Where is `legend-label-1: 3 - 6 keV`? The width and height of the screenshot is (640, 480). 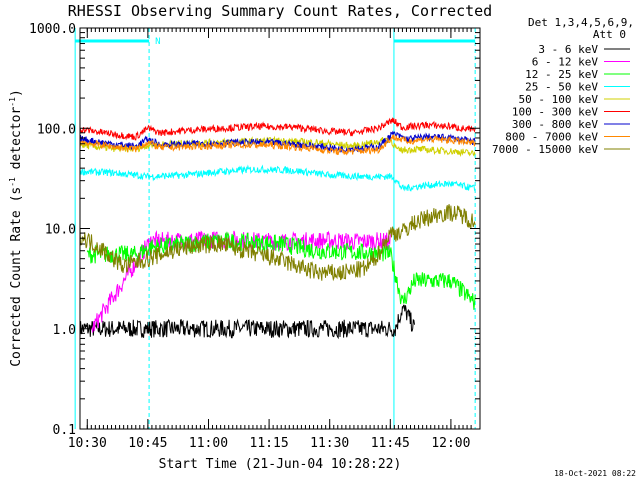 legend-label-1: 3 - 6 keV is located at coordinates (568, 49).